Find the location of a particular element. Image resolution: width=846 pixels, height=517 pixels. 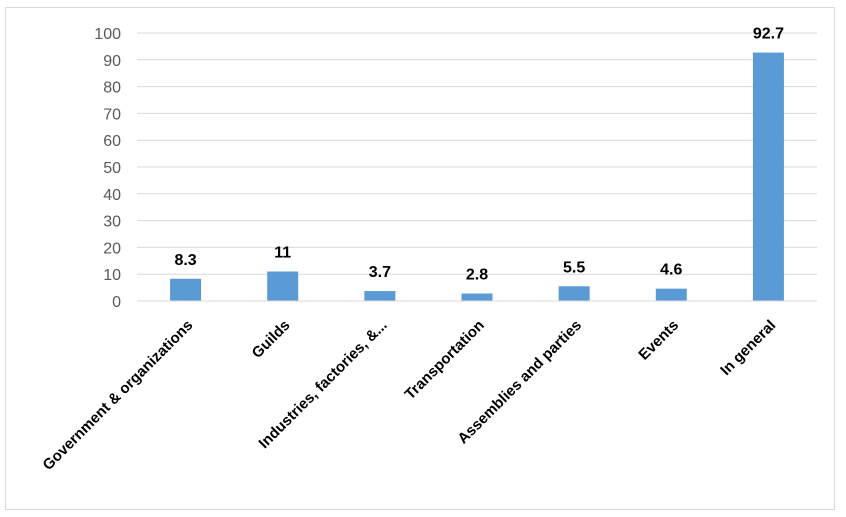

y-tick-label: 20 is located at coordinates (112, 248).